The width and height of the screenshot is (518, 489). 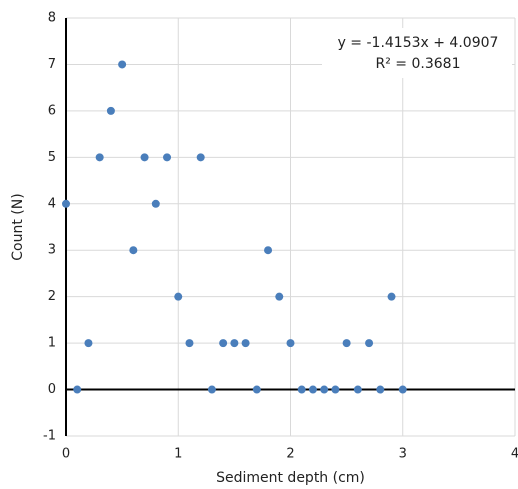 What do you see at coordinates (52, 343) in the screenshot?
I see `y-tick-label: 1` at bounding box center [52, 343].